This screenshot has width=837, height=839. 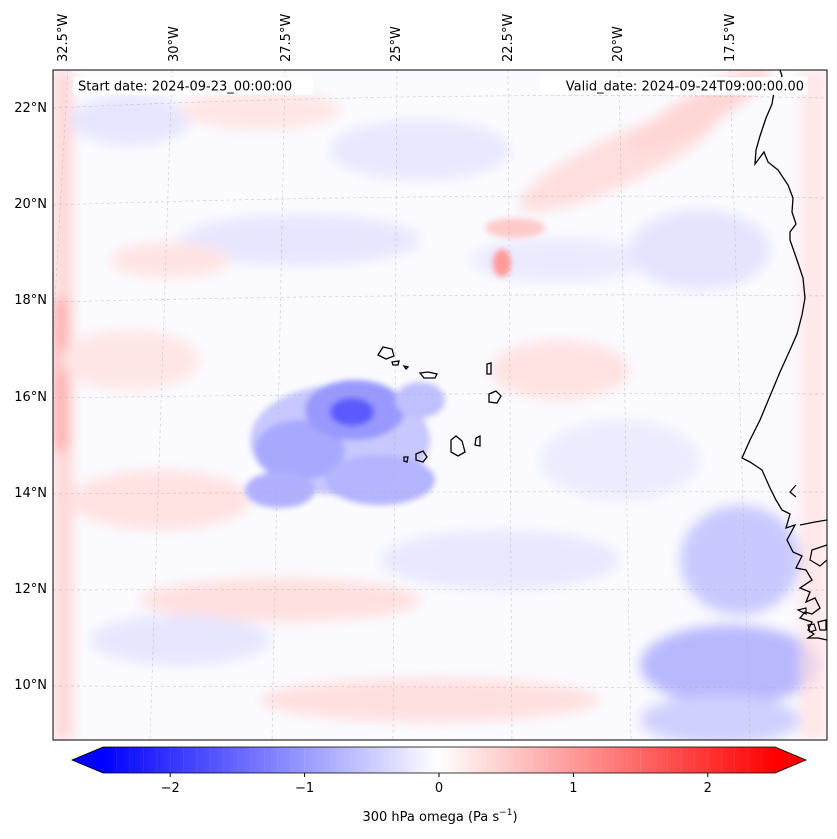 What do you see at coordinates (515, 247) in the screenshot?
I see `omega-ascent-spot` at bounding box center [515, 247].